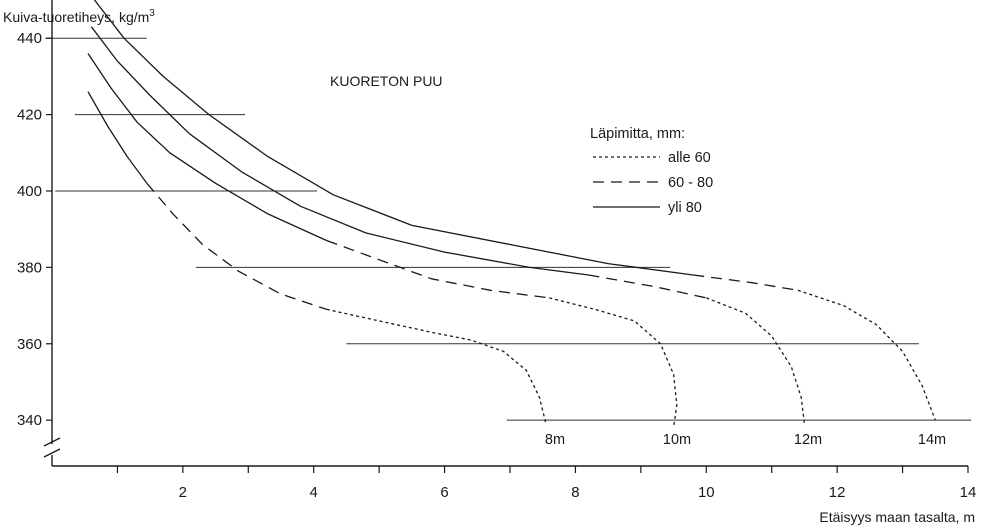 Image resolution: width=983 pixels, height=529 pixels. I want to click on x-tick-label-2: 2, so click(183, 492).